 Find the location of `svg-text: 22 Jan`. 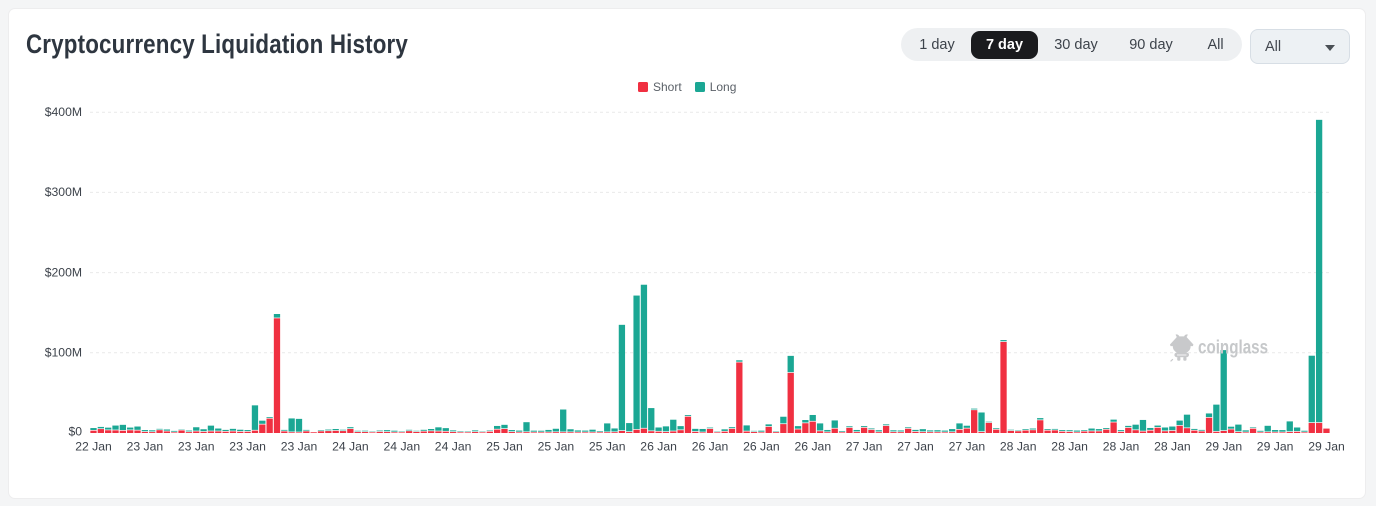

svg-text: 22 Jan is located at coordinates (93, 447).